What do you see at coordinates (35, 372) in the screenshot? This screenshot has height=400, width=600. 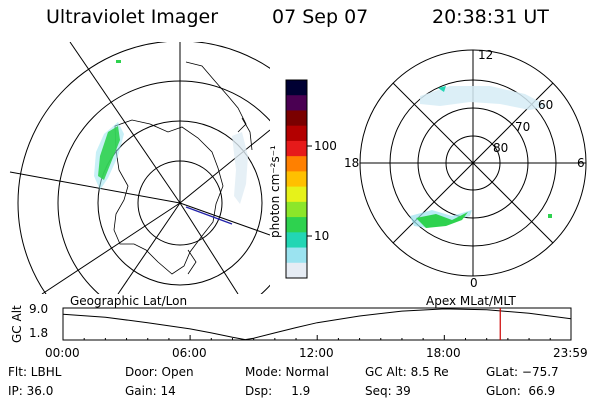 I see `filter-info: Flt: LBHL` at bounding box center [35, 372].